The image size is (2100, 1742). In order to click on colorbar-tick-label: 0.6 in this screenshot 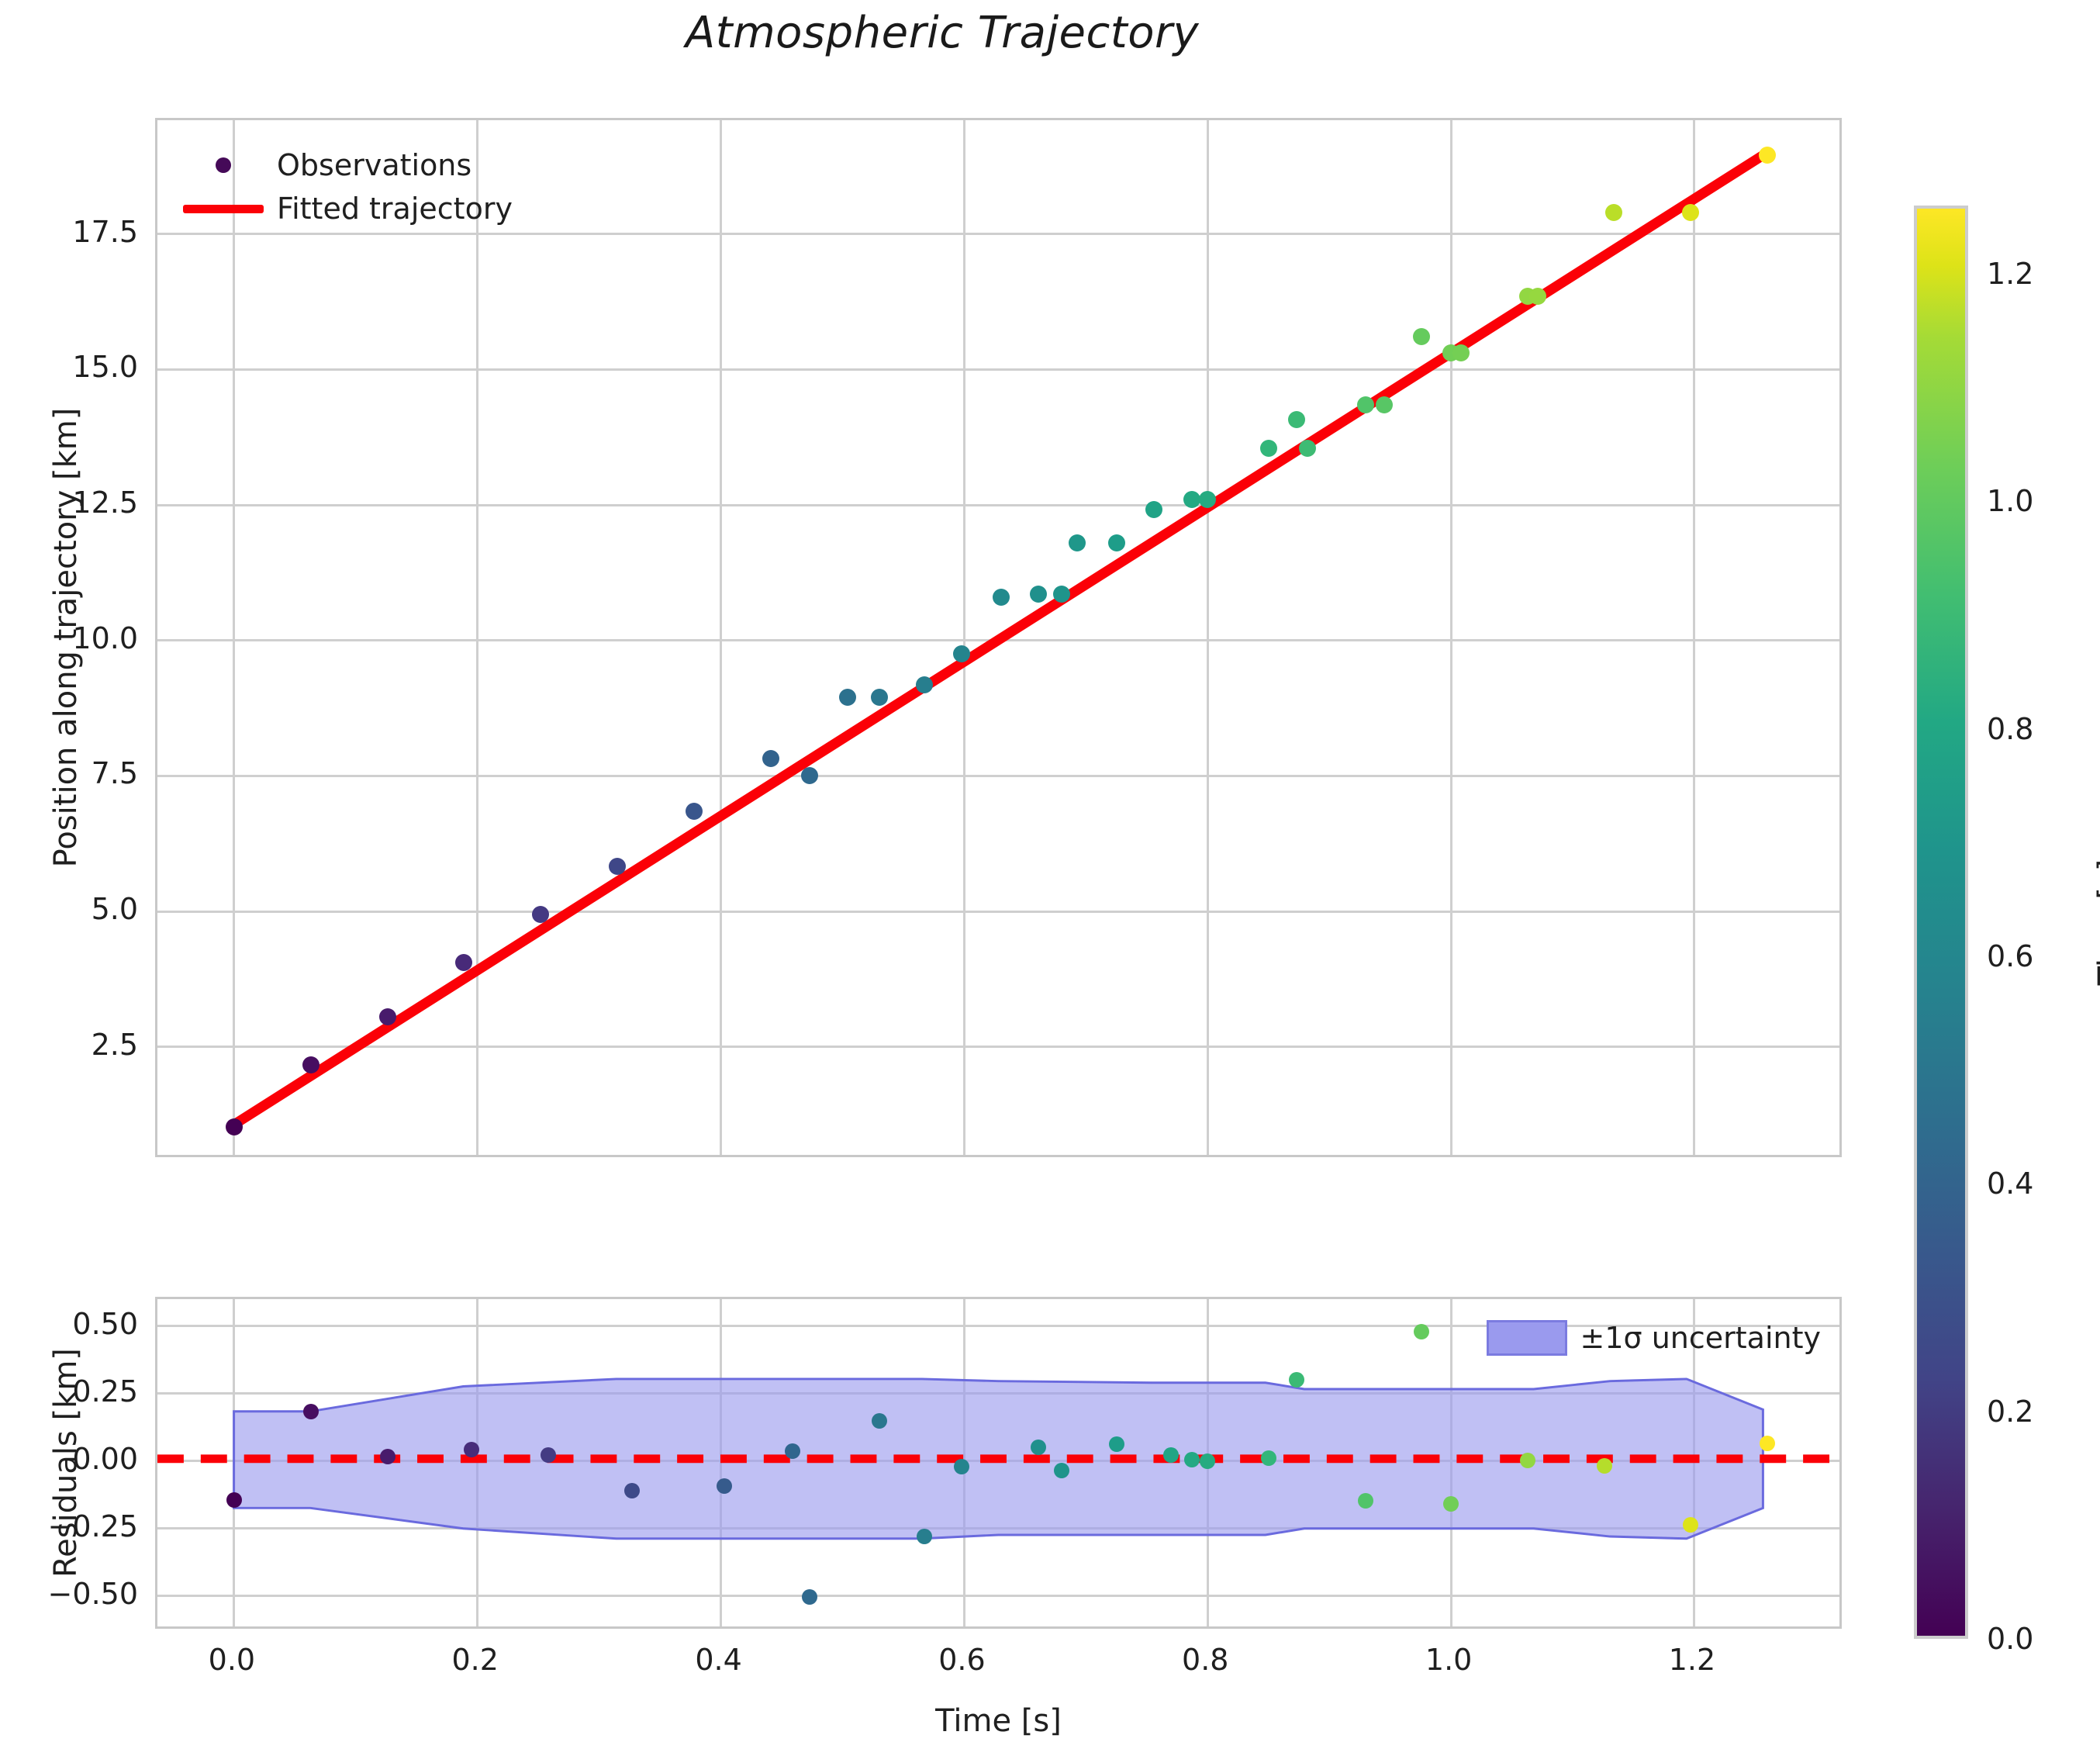, I will do `click(2010, 956)`.